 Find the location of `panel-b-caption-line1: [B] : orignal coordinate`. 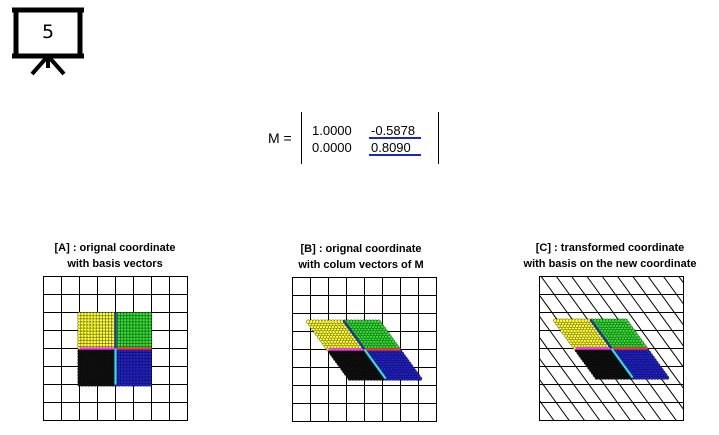

panel-b-caption-line1: [B] : orignal coordinate is located at coordinates (361, 249).